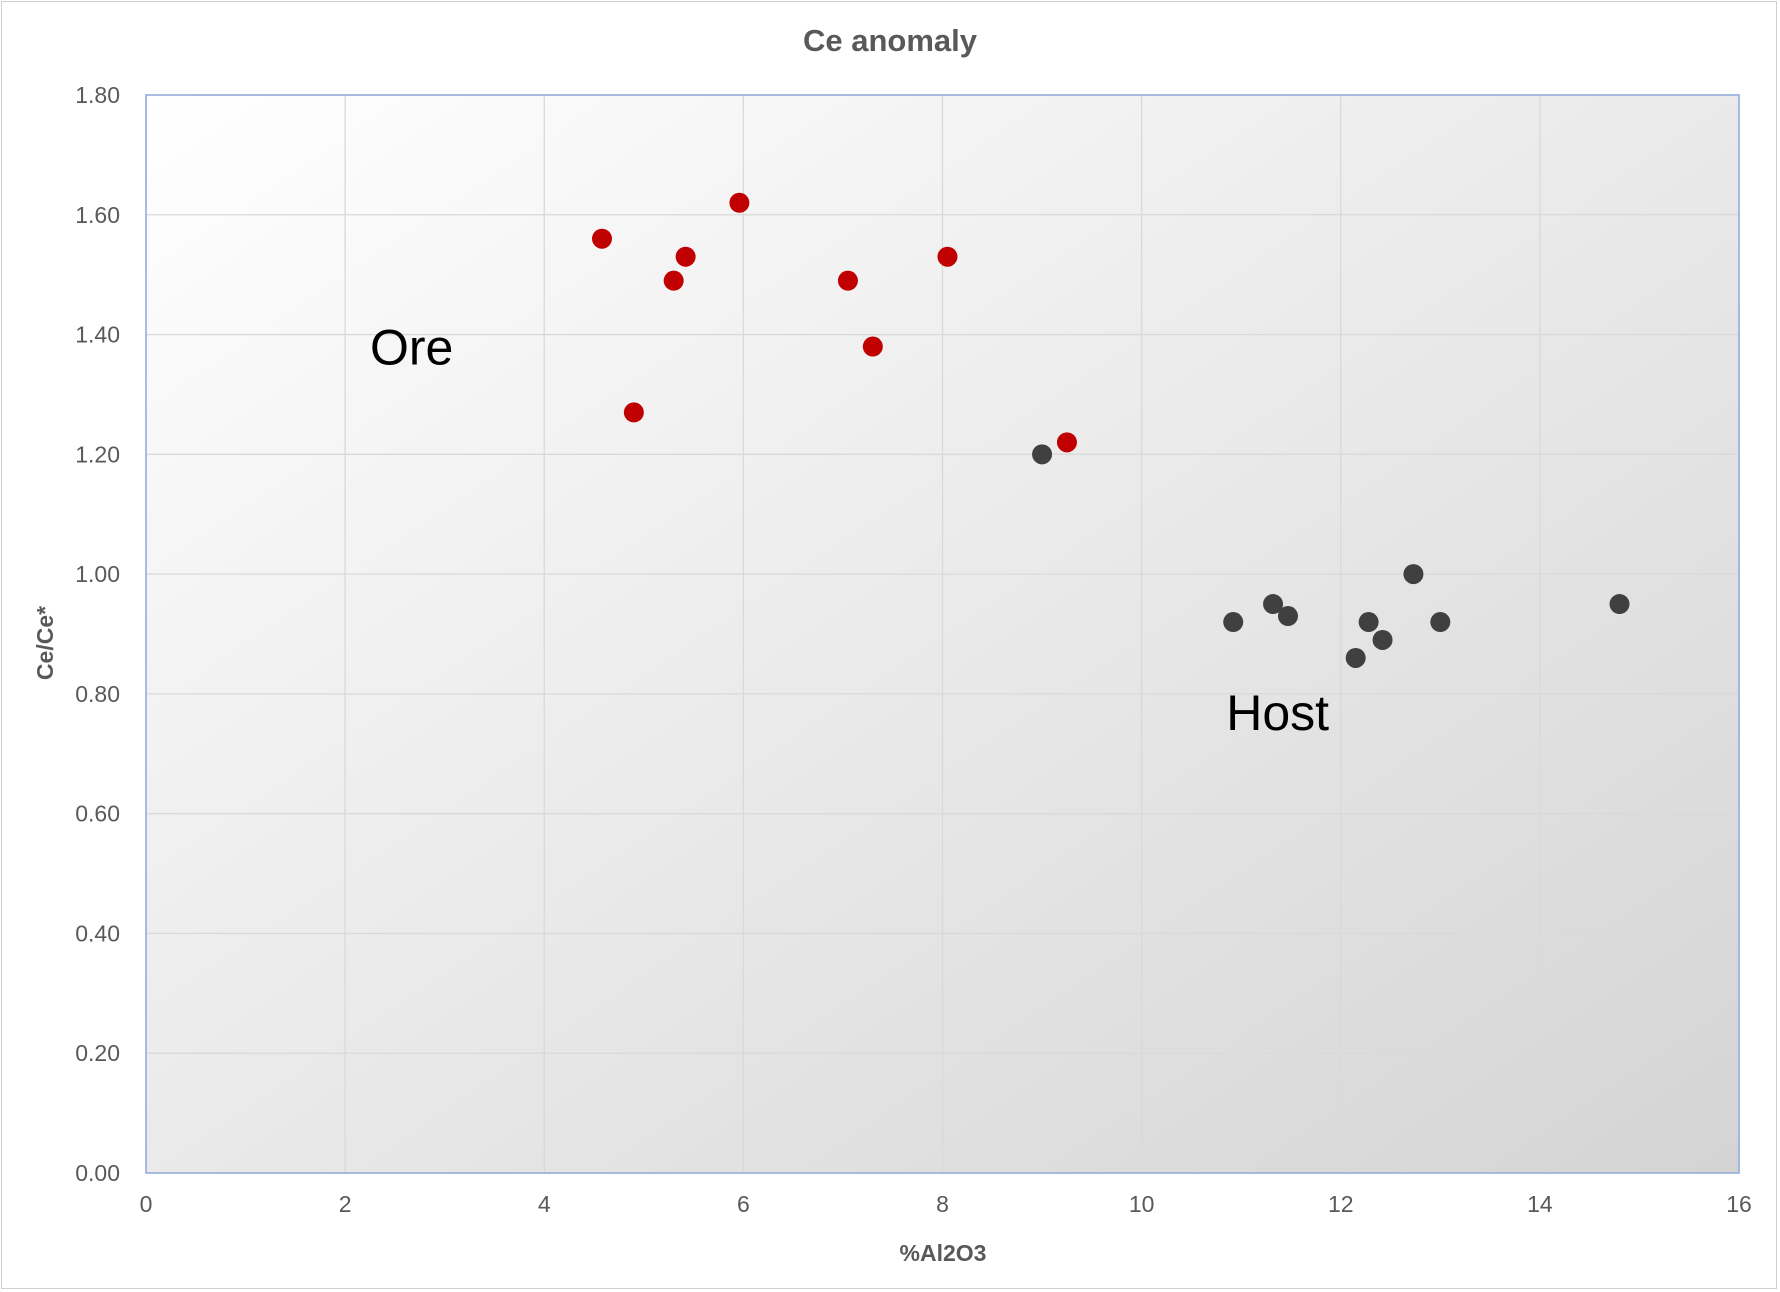 The image size is (1780, 1292). Describe the element at coordinates (97, 335) in the screenshot. I see `y-tick-label: 1.40` at that location.